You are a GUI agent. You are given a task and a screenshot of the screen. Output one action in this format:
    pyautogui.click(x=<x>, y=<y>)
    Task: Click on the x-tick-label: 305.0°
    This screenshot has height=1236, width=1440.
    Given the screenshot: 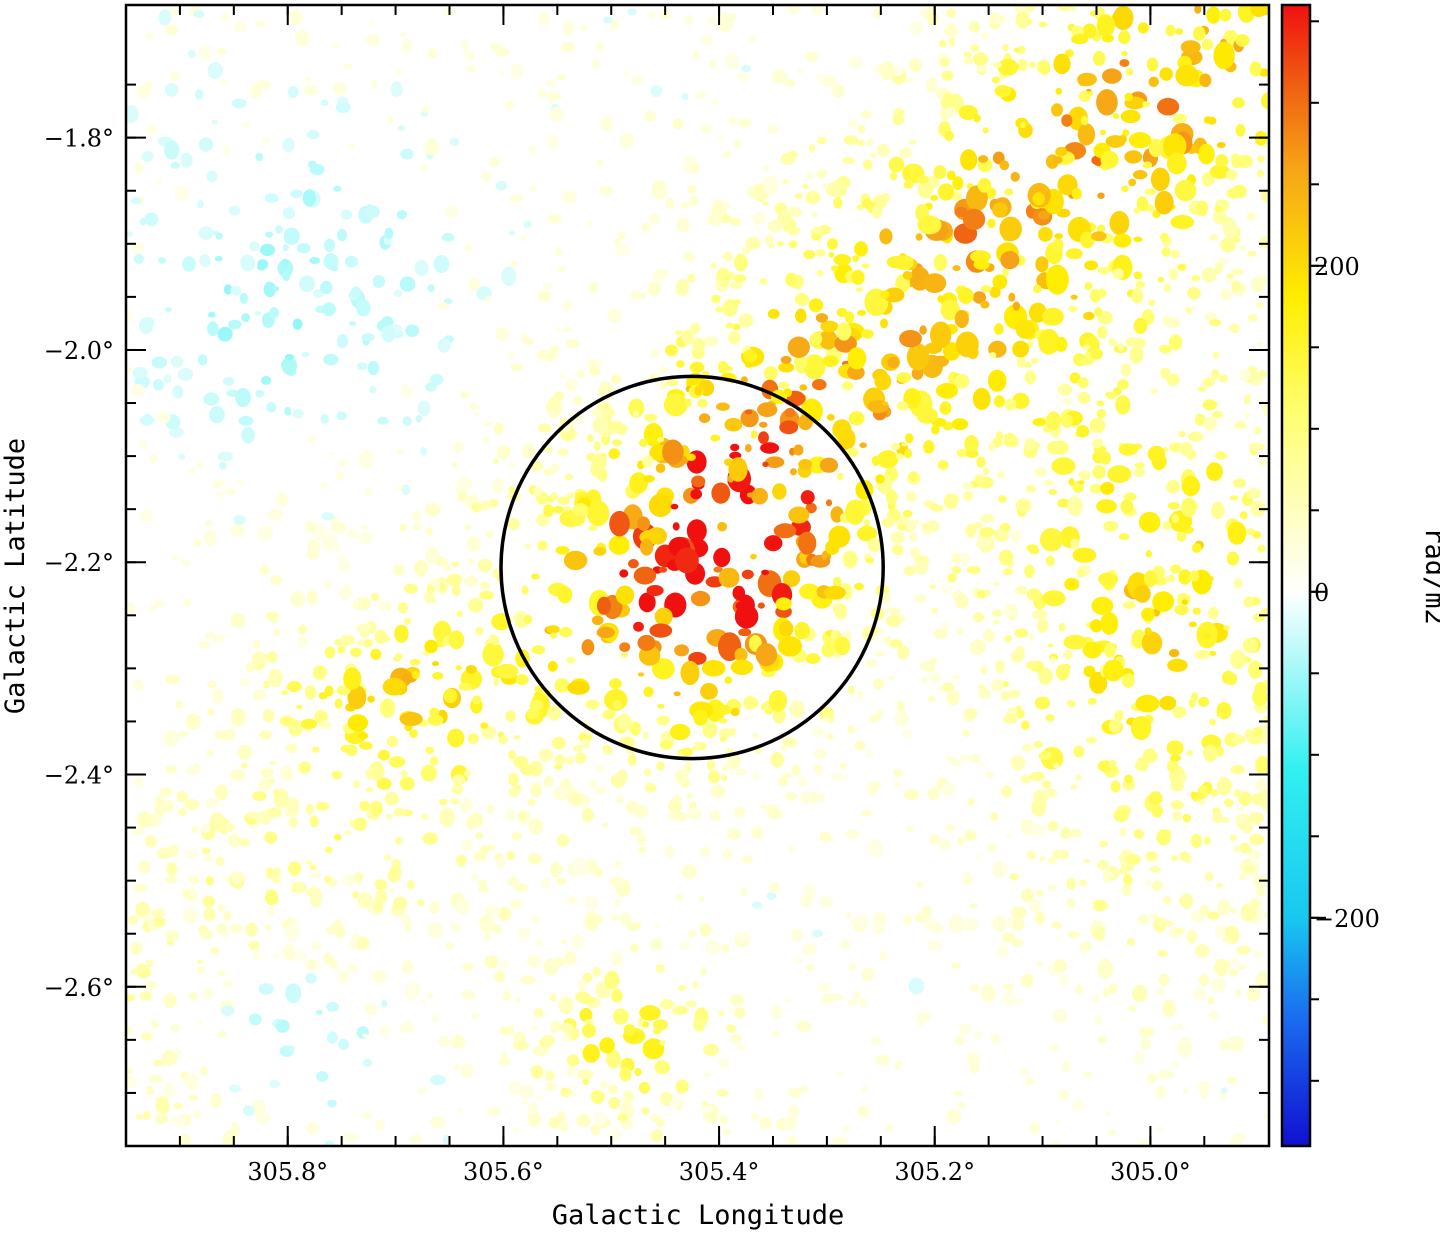 What is the action you would take?
    pyautogui.click(x=1150, y=1172)
    